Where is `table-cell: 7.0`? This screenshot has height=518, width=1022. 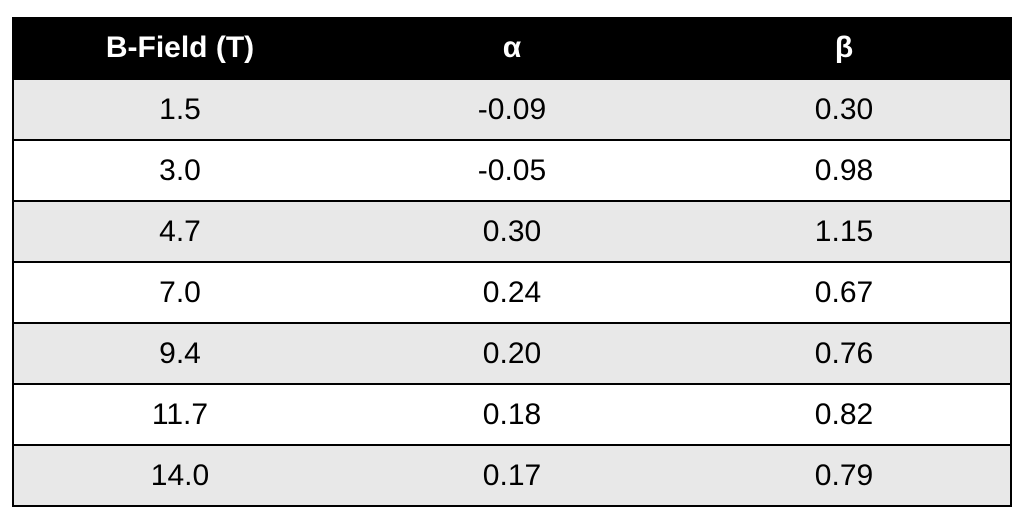 table-cell: 7.0 is located at coordinates (180, 292).